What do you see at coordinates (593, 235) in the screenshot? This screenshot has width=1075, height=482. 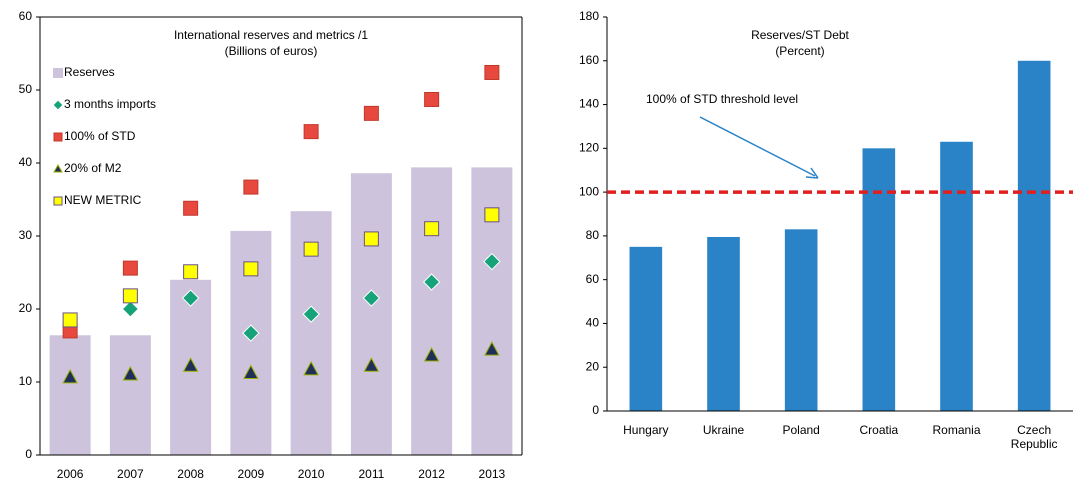 I see `y-tick-label: 80` at bounding box center [593, 235].